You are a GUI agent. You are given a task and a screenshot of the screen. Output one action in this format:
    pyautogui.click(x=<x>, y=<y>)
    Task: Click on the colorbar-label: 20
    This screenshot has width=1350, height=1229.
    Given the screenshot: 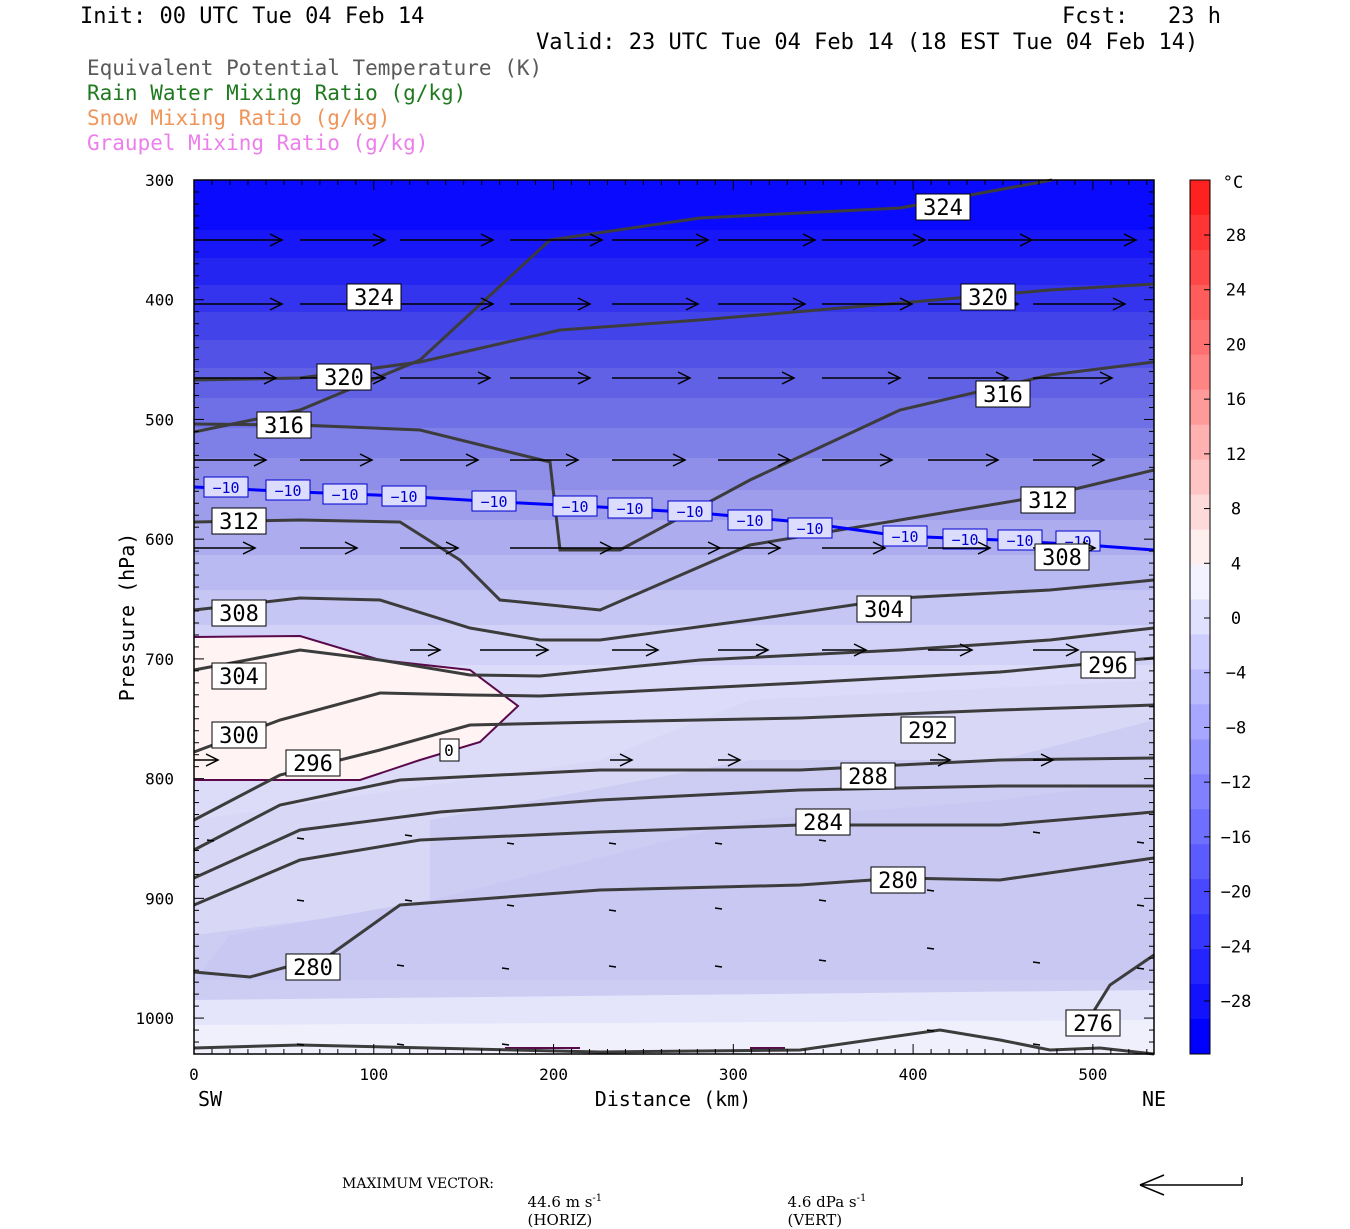 What is the action you would take?
    pyautogui.click(x=1236, y=345)
    